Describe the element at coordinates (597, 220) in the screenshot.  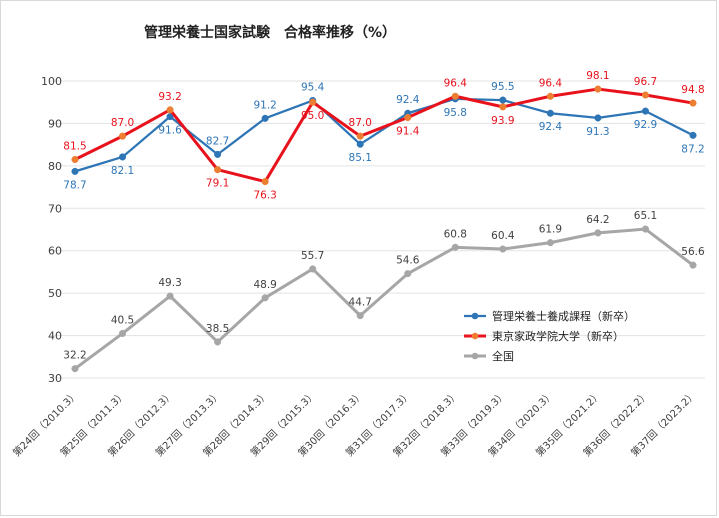
I see `data-label: 64.2` at that location.